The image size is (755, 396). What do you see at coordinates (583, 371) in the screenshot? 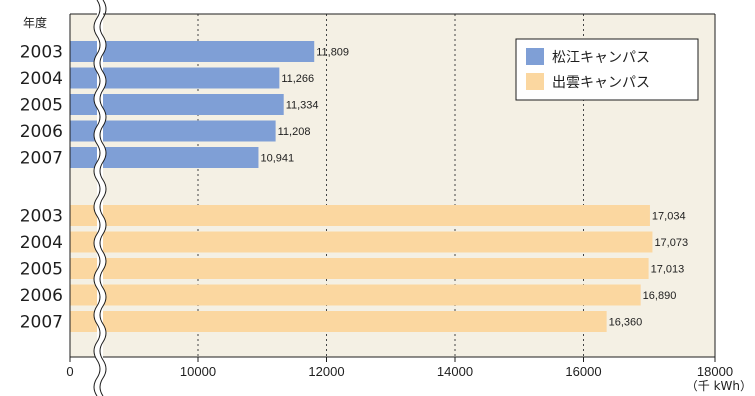
I see `x-tick-label: 16000` at bounding box center [583, 371].